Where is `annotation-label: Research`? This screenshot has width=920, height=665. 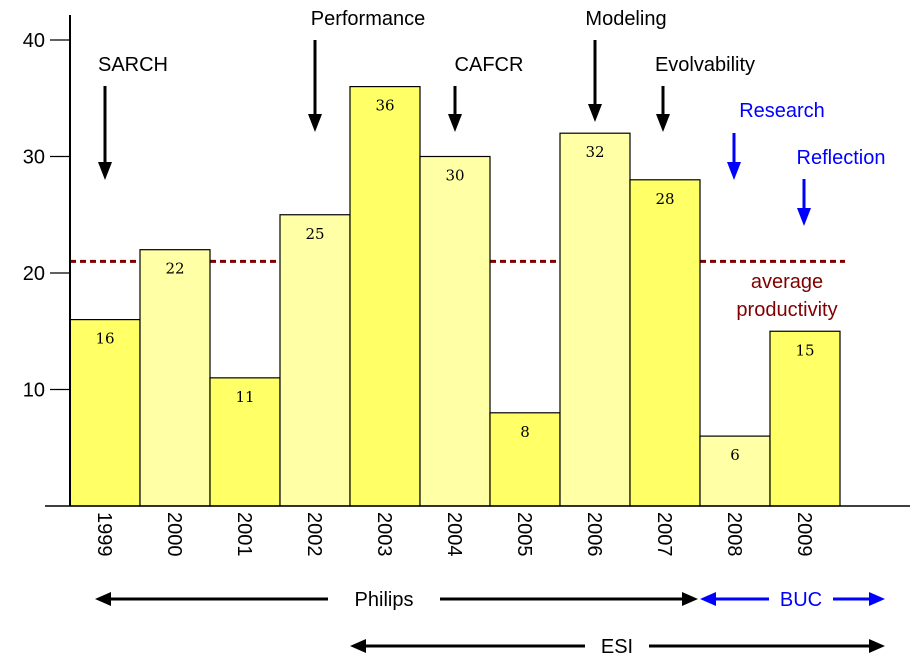
annotation-label: Research is located at coordinates (782, 111).